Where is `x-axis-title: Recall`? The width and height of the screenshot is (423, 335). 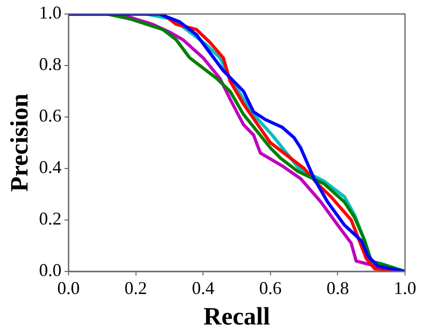 x-axis-title: Recall is located at coordinates (236, 316).